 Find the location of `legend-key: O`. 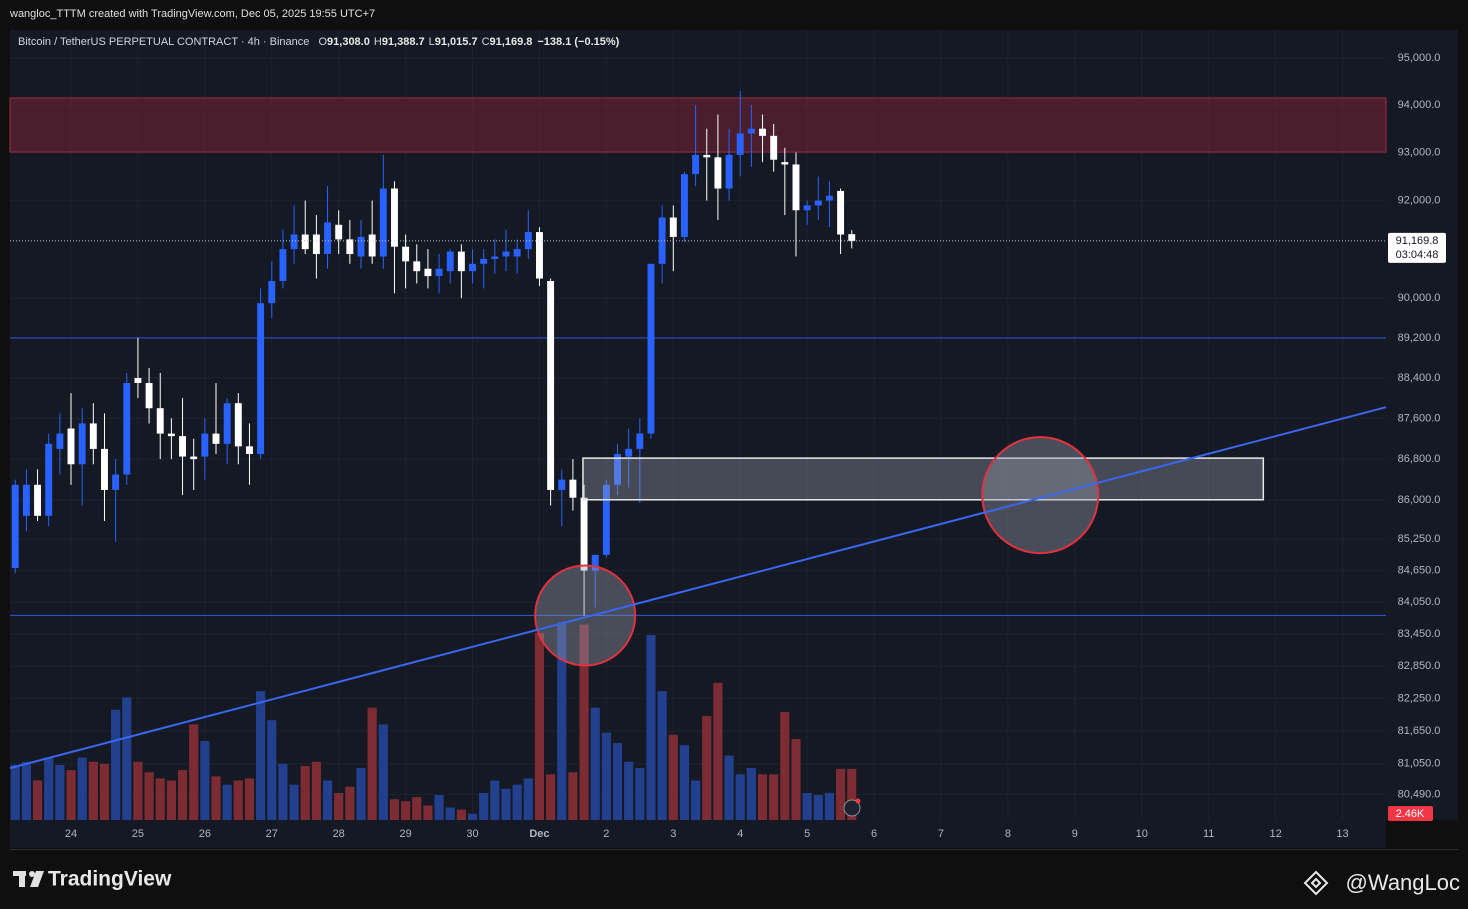

legend-key: O is located at coordinates (322, 42).